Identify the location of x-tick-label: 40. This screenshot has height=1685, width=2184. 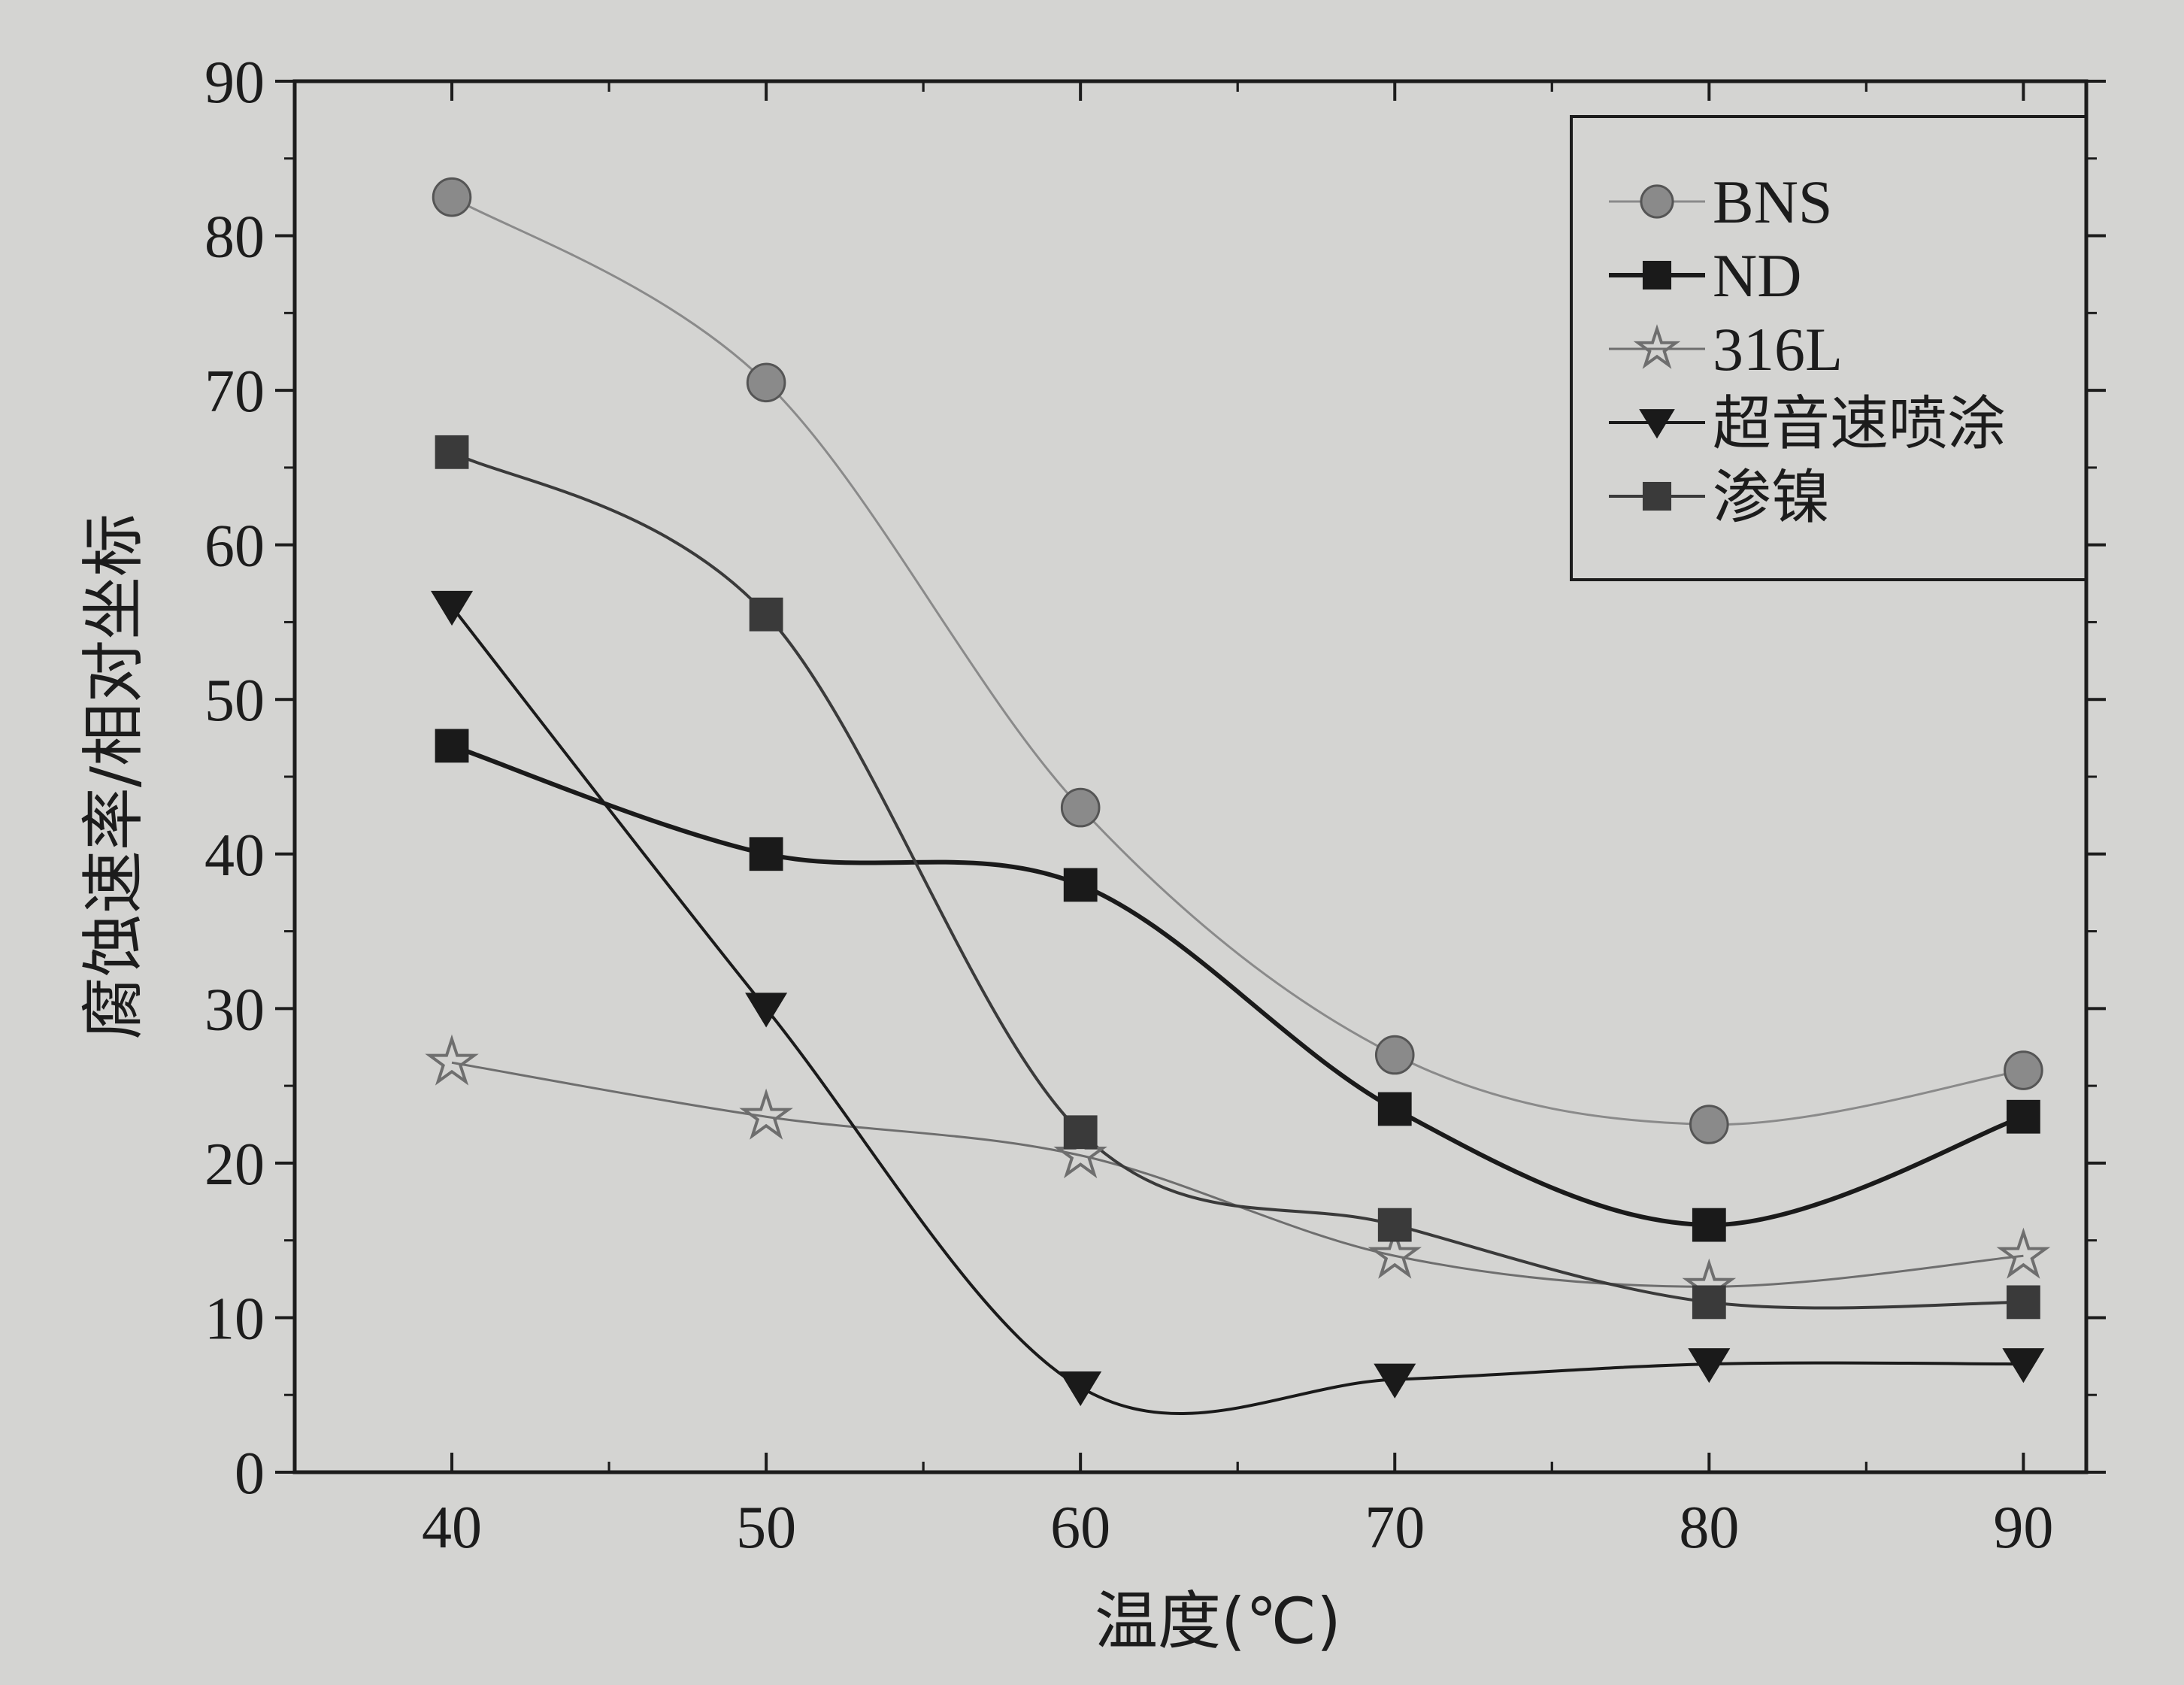
(452, 1528).